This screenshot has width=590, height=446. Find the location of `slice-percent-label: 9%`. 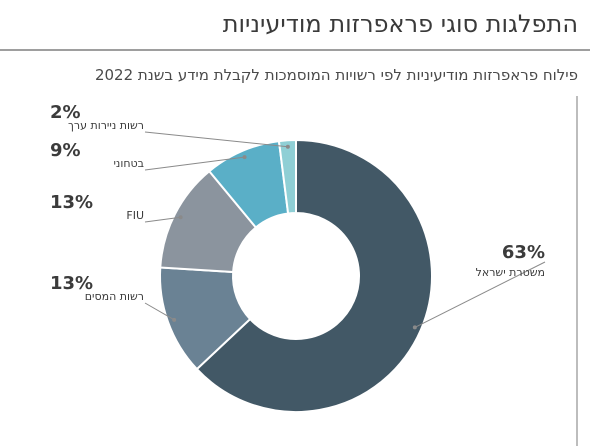

slice-percent-label: 9% is located at coordinates (65, 150).